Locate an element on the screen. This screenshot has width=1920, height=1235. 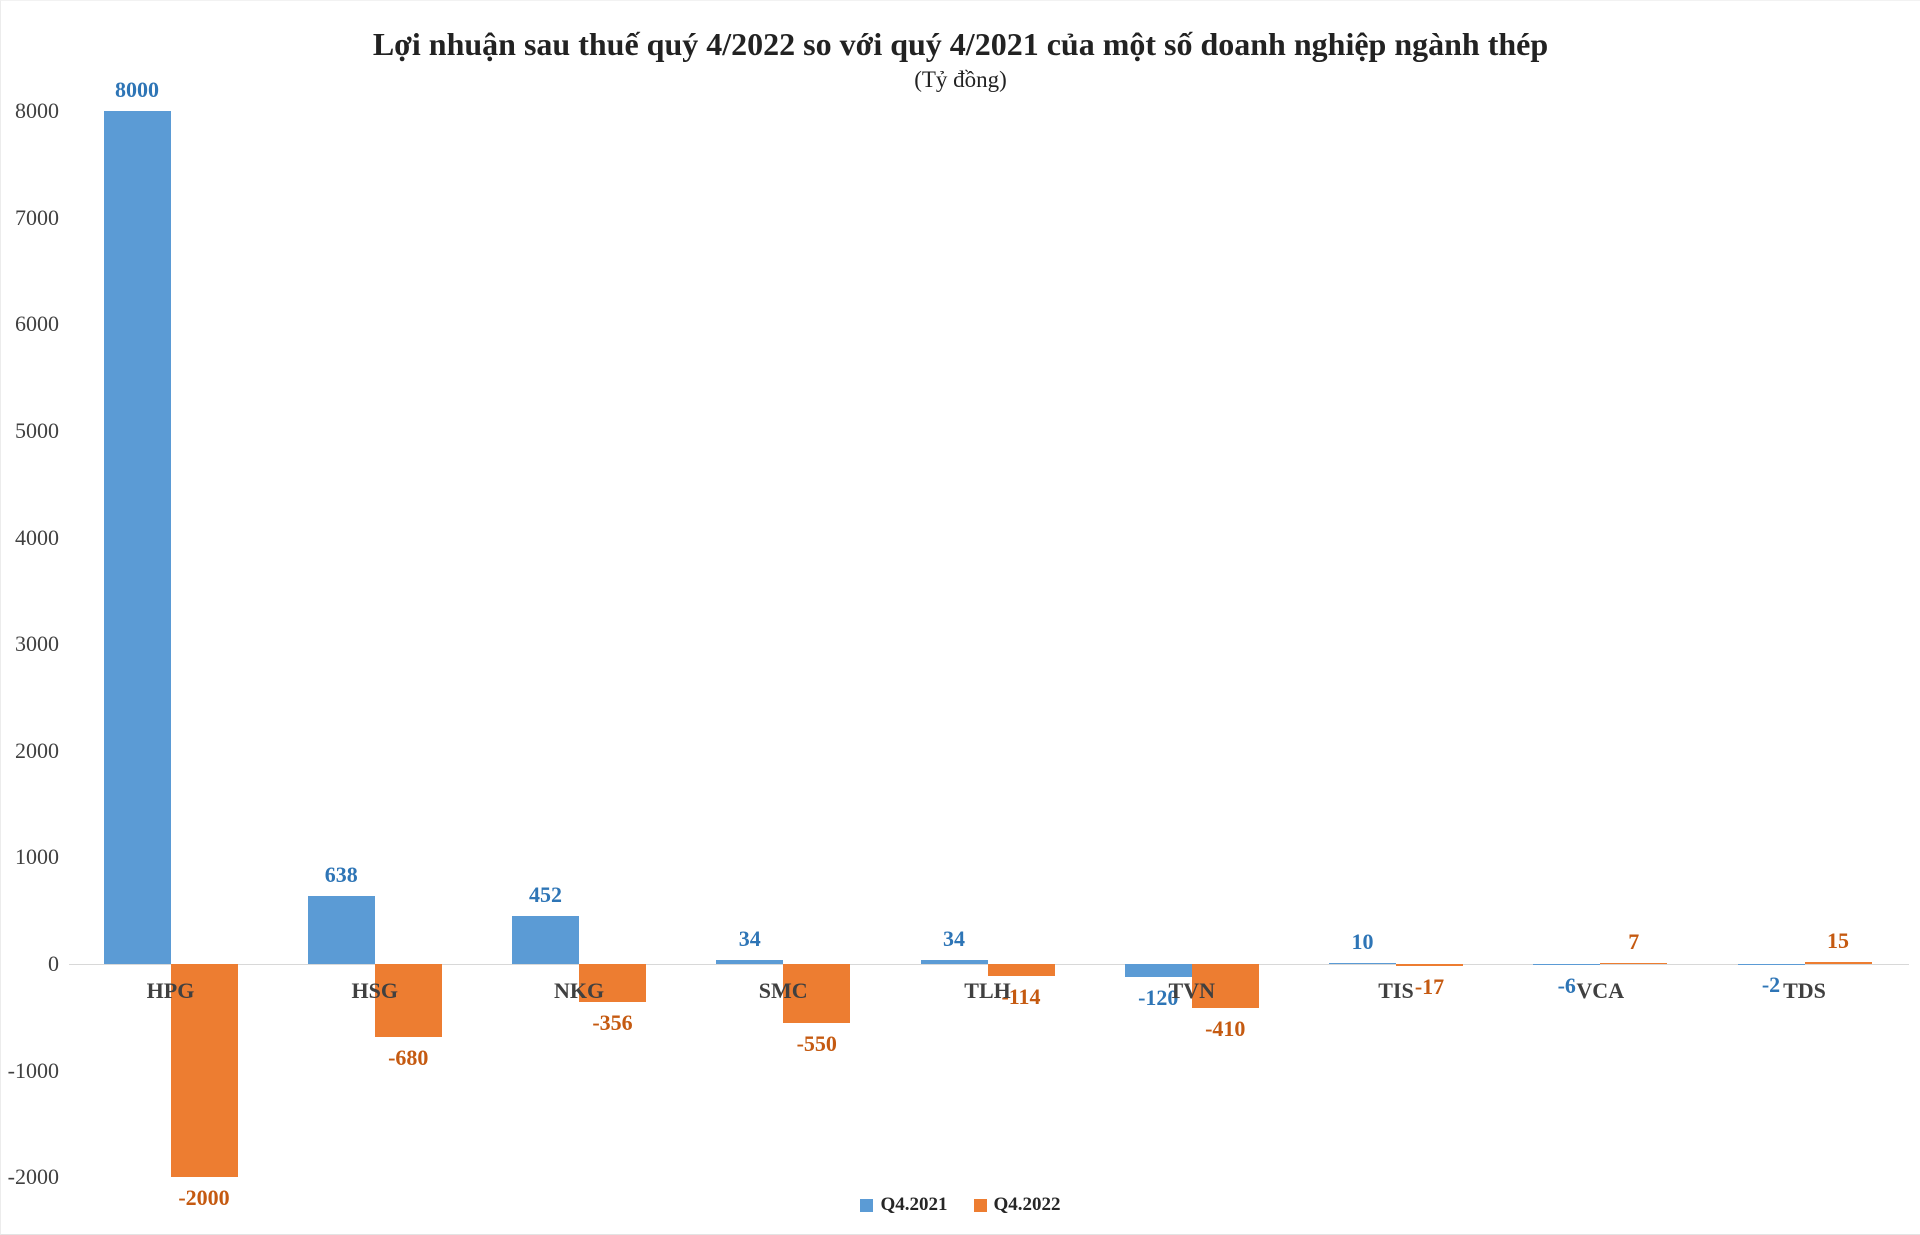
x-axis-category-label-tlh: TLH is located at coordinates (987, 990).